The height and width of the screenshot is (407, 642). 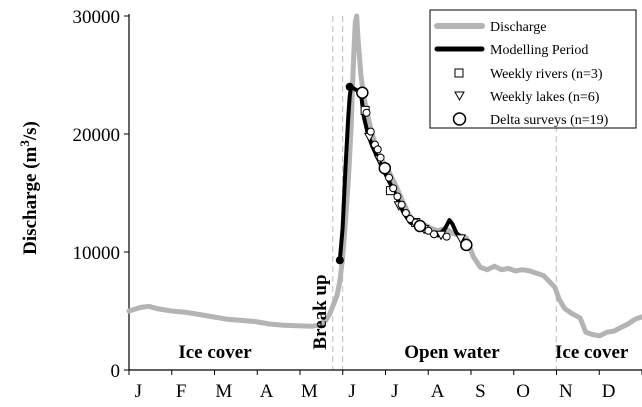 What do you see at coordinates (97, 135) in the screenshot?
I see `y-tick-label: 20000` at bounding box center [97, 135].